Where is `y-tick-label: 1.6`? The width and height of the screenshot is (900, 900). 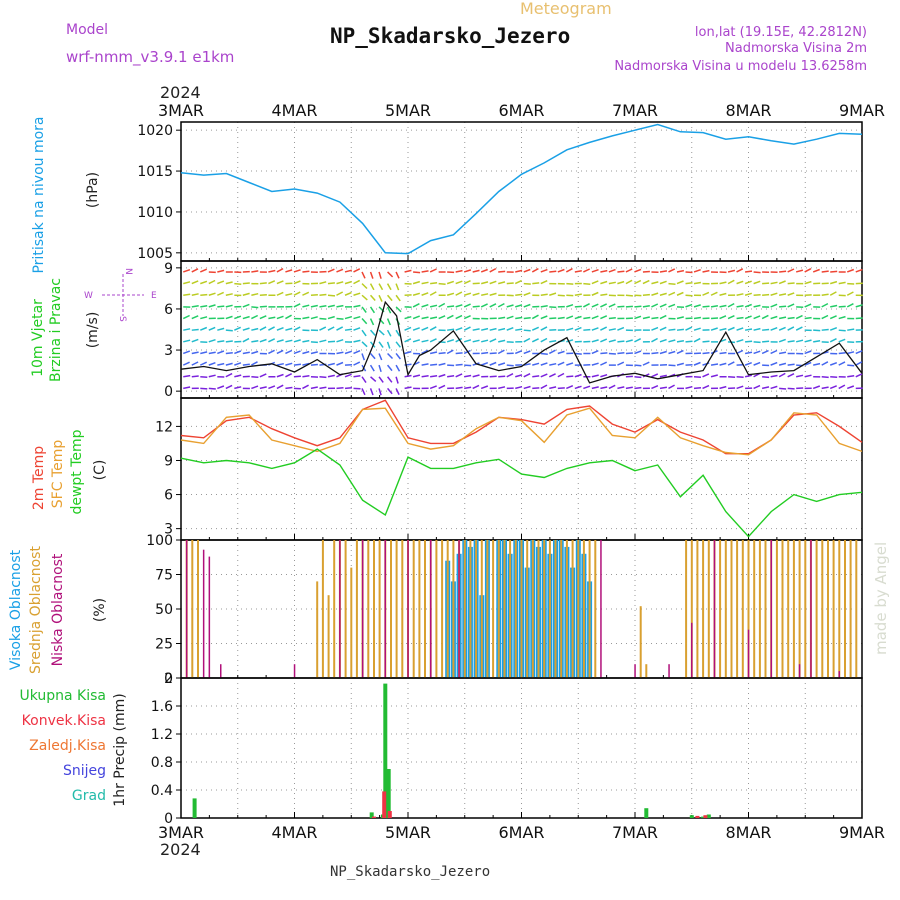
y-tick-label: 1.6 is located at coordinates (162, 707).